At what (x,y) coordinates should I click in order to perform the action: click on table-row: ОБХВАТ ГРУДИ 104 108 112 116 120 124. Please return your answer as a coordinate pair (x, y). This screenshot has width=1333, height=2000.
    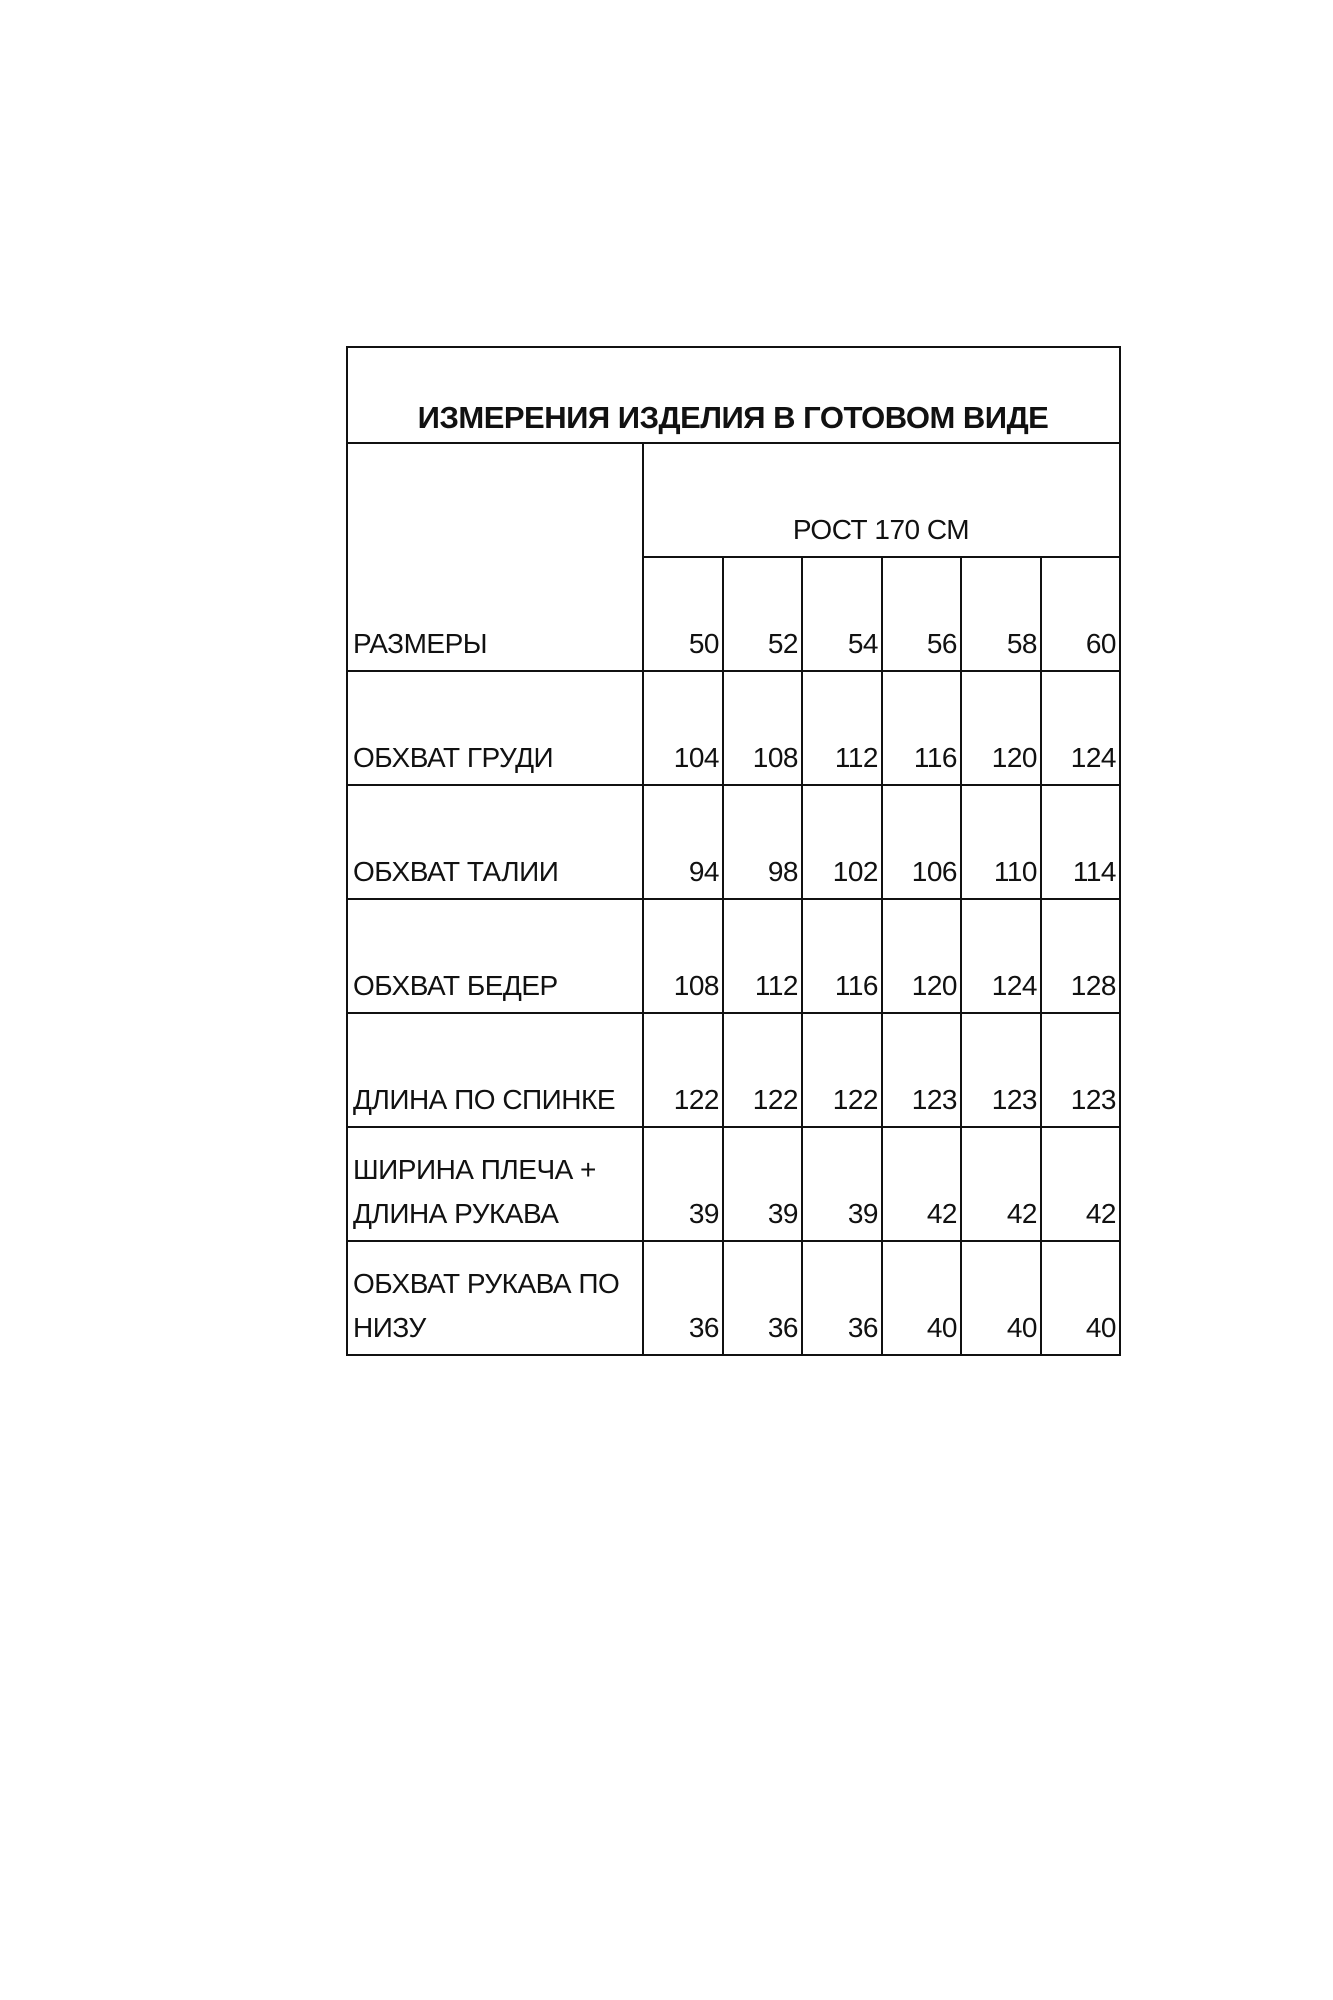
    Looking at the image, I should click on (733, 728).